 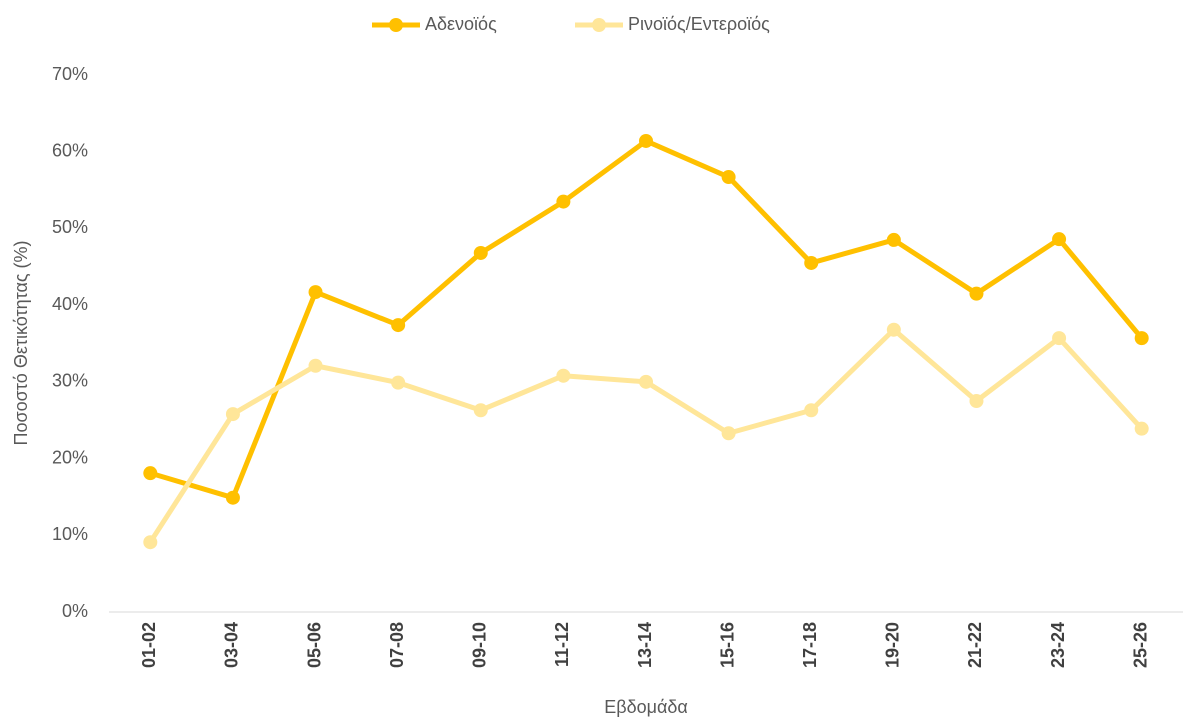 What do you see at coordinates (480, 645) in the screenshot?
I see `x-tick-label: 09-10` at bounding box center [480, 645].